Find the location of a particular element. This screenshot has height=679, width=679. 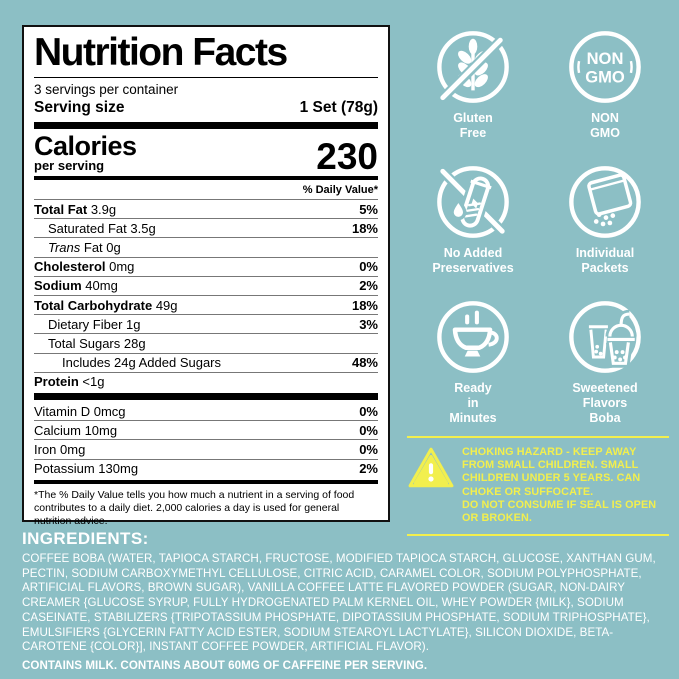

calories-label: Calories is located at coordinates (85, 146).